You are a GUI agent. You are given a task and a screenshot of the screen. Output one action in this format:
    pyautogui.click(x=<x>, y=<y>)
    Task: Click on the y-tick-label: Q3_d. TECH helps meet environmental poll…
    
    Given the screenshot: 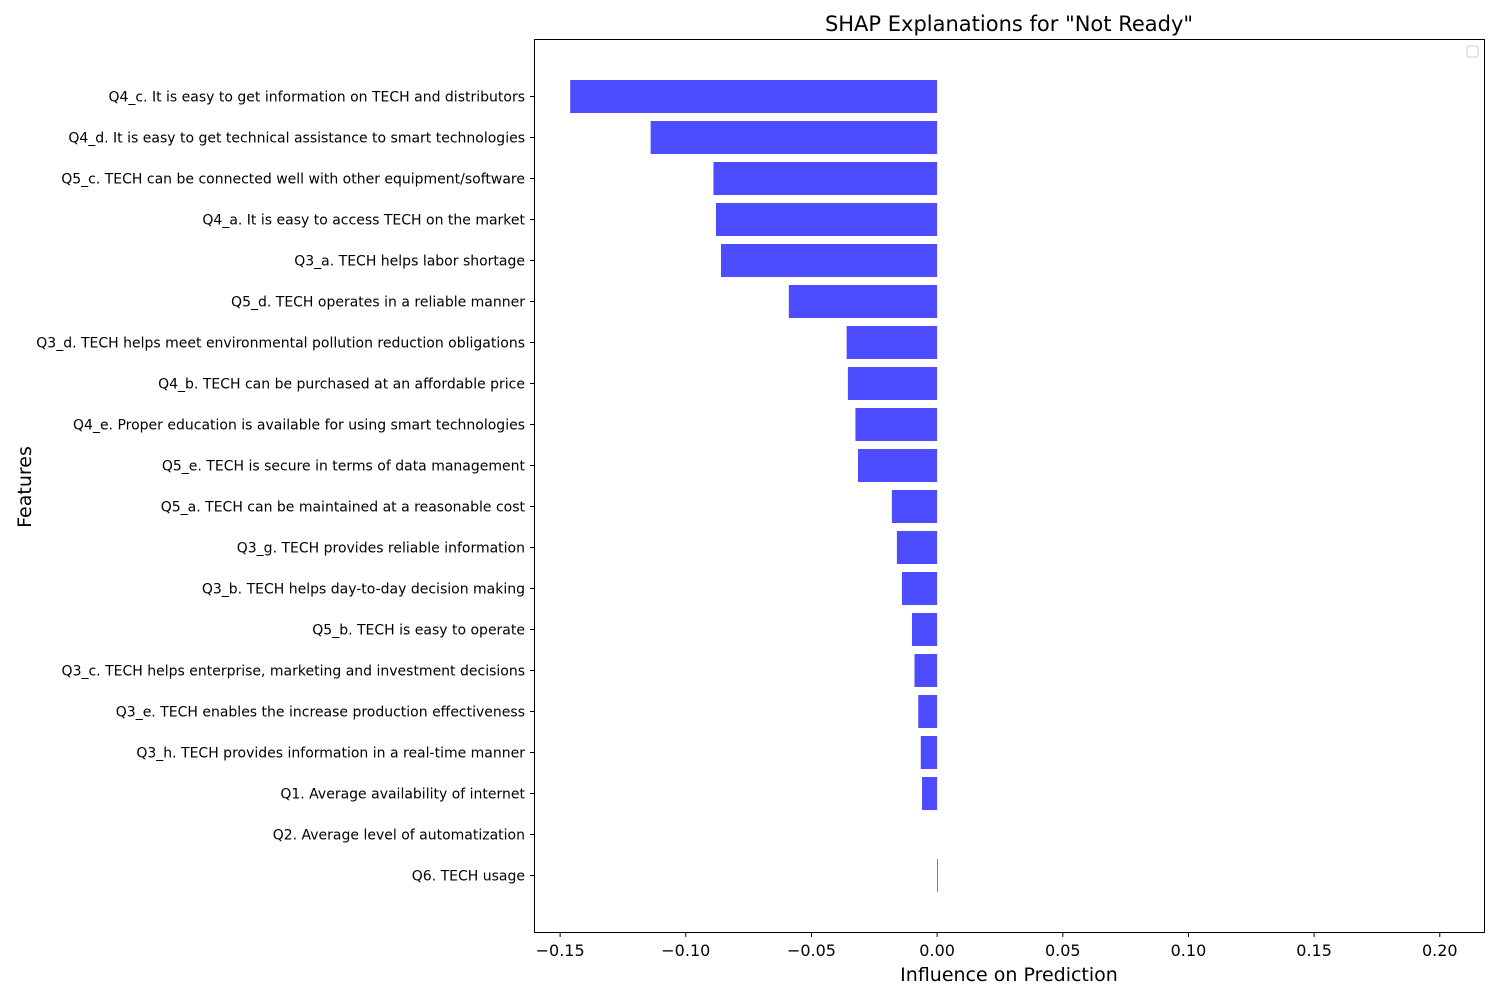 What is the action you would take?
    pyautogui.click(x=280, y=344)
    